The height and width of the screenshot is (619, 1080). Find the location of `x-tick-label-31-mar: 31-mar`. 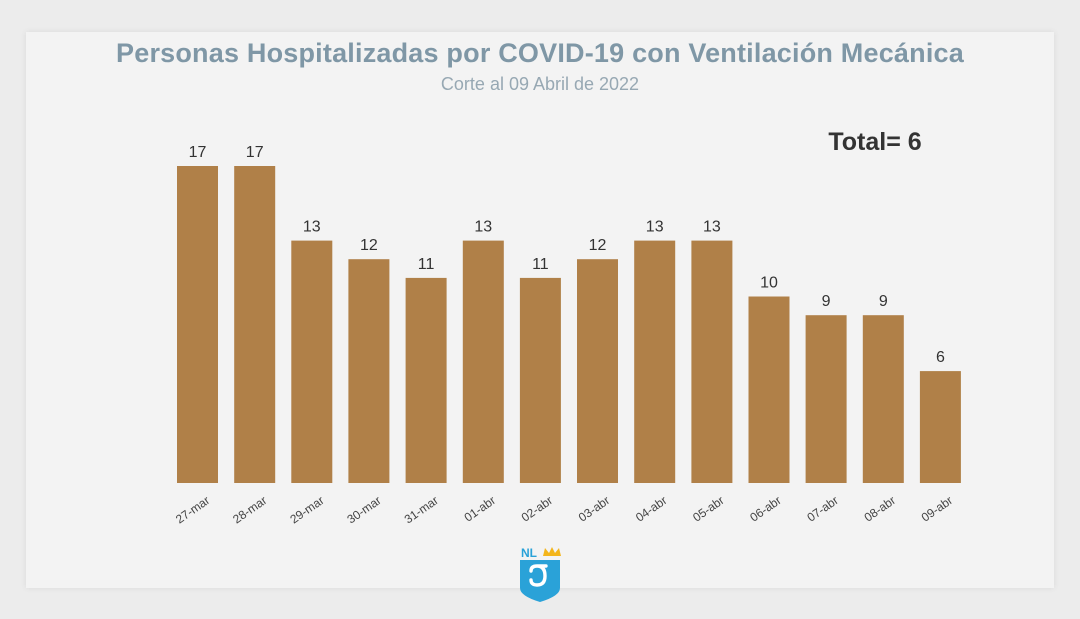

x-tick-label-31-mar: 31-mar is located at coordinates (421, 509).